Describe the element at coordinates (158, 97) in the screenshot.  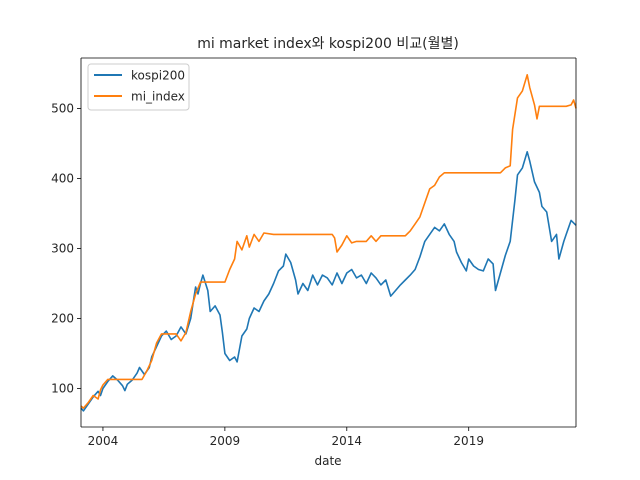
I see `legend-label-mi-index: mi_index` at that location.